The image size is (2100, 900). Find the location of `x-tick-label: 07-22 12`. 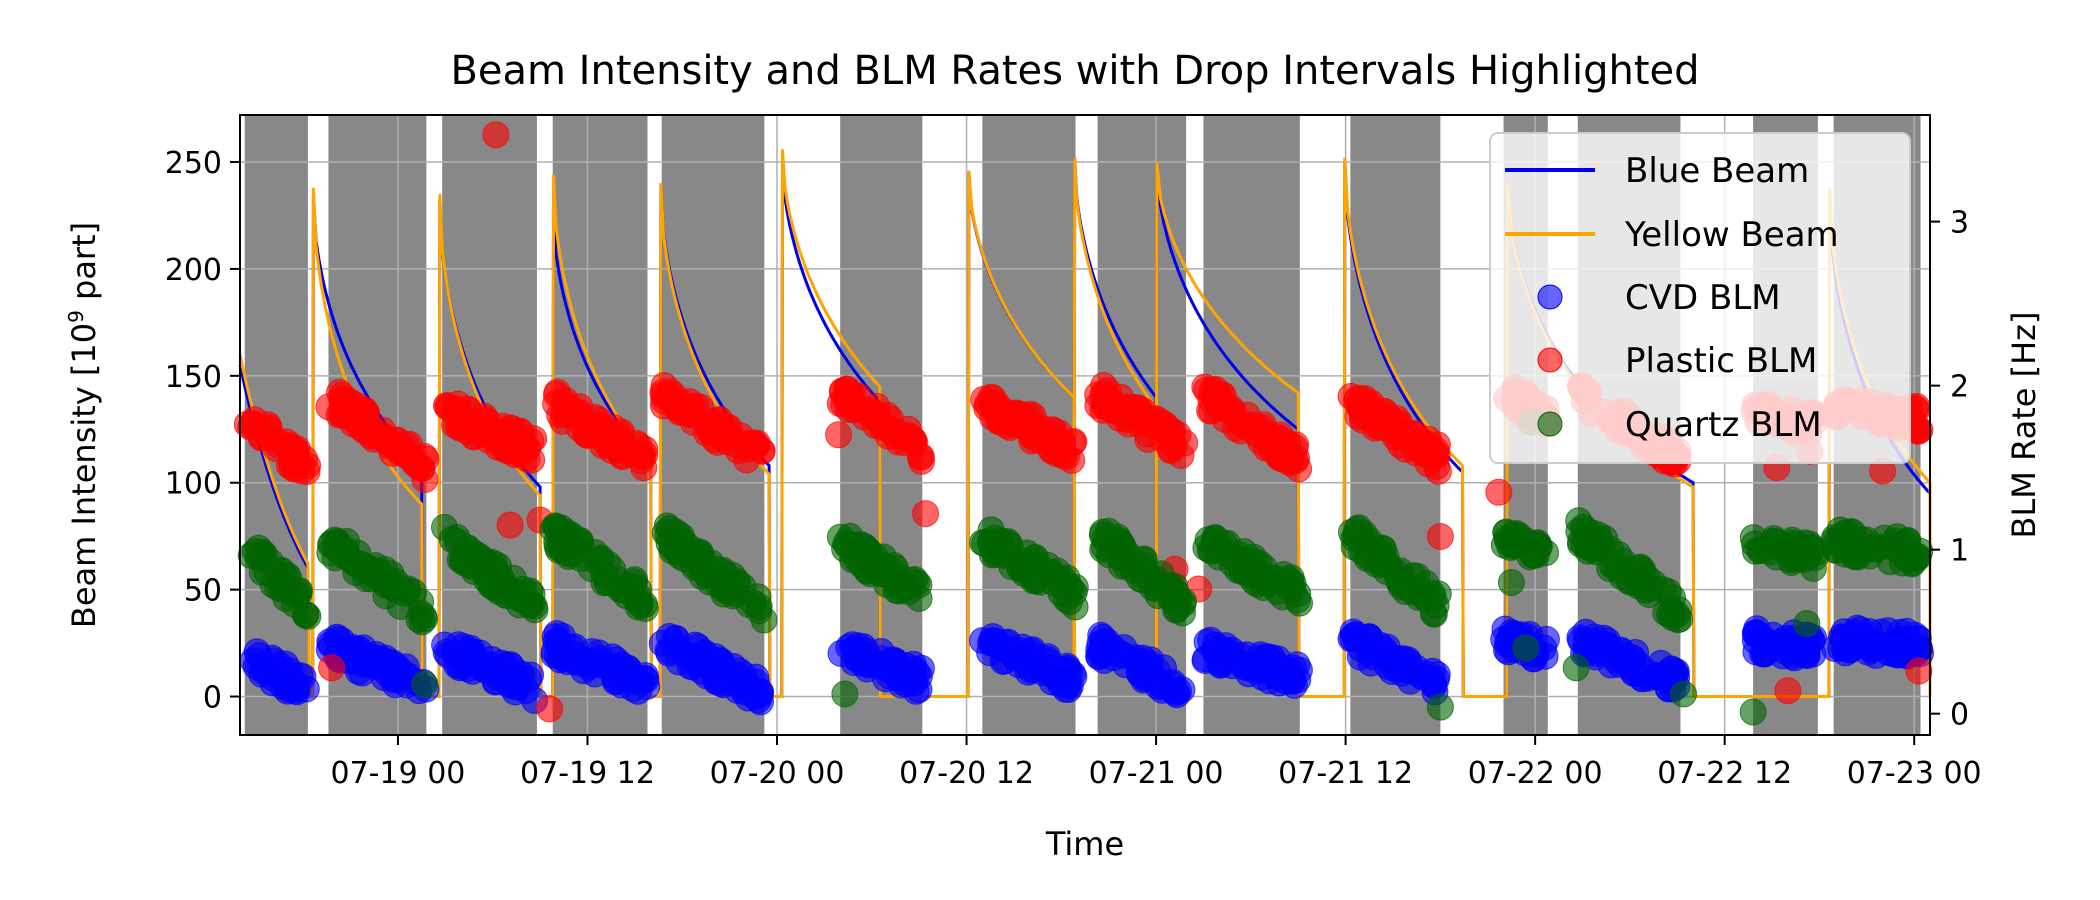

x-tick-label: 07-22 12 is located at coordinates (1724, 773).